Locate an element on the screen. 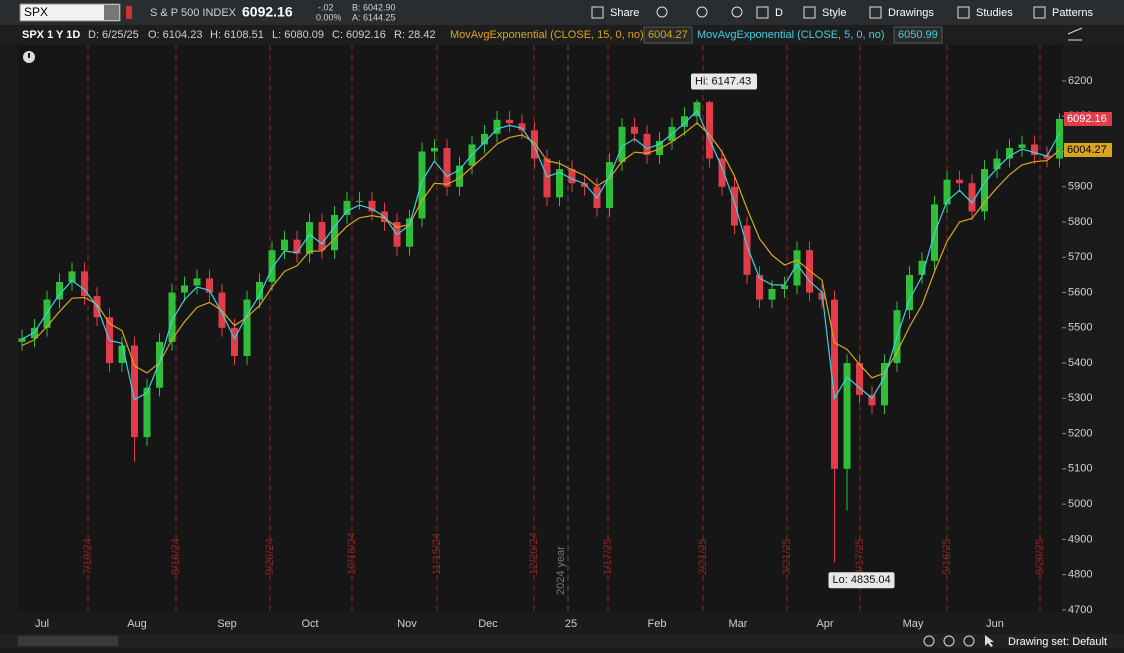  x-tick-label: Oct is located at coordinates (309, 624).